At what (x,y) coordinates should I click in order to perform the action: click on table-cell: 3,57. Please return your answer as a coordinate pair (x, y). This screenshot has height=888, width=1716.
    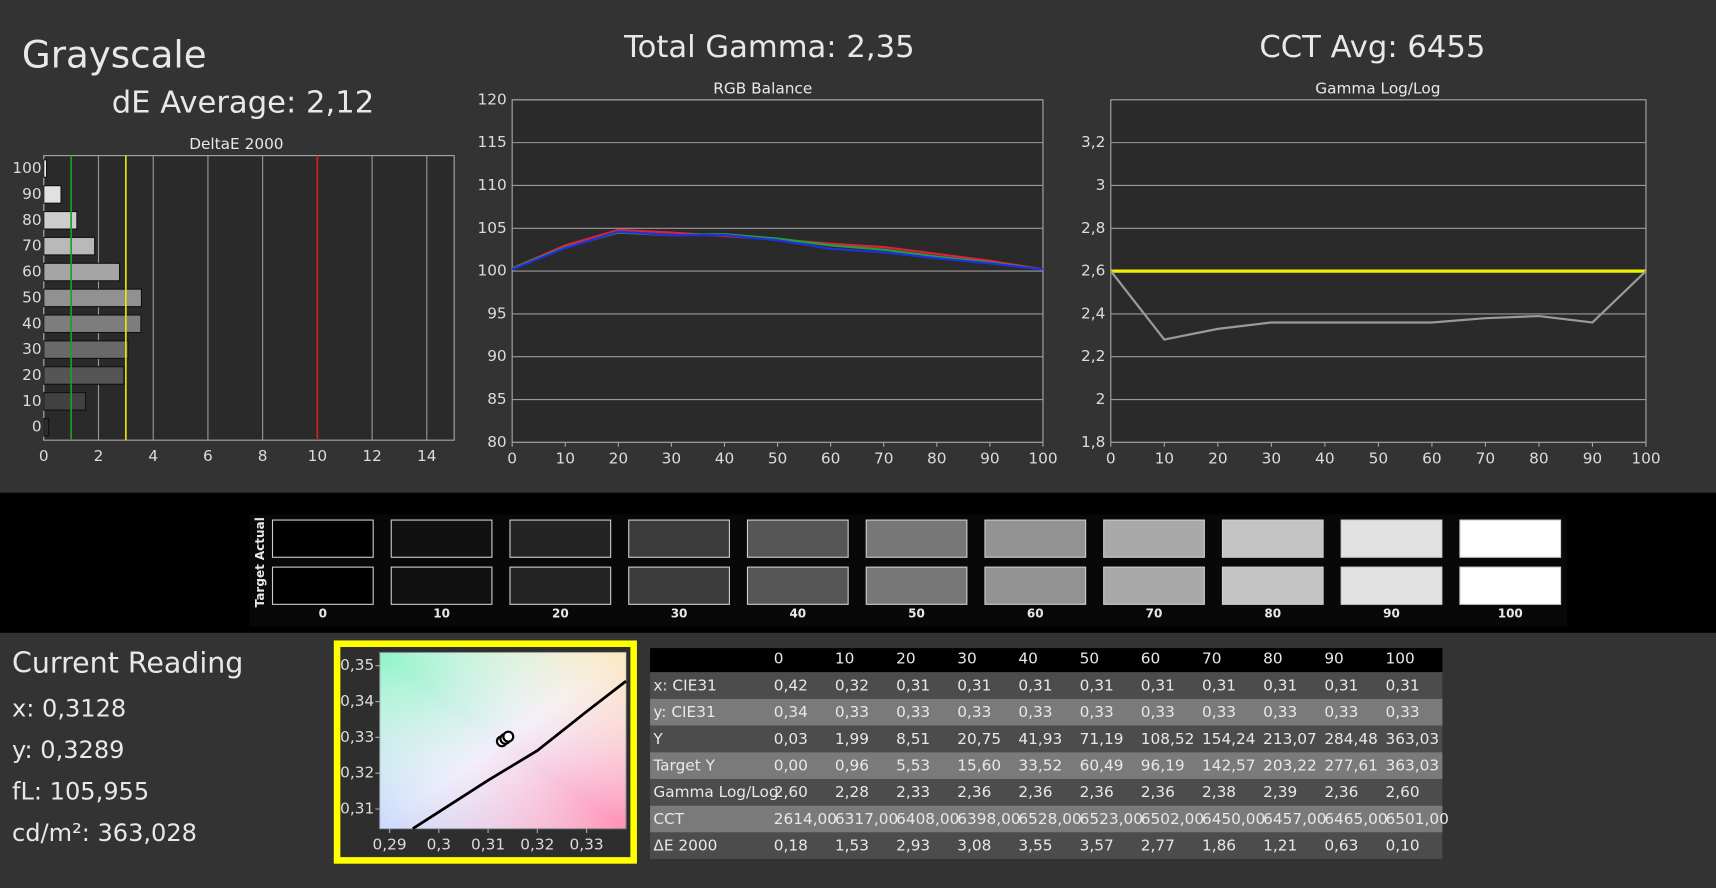
    Looking at the image, I should click on (1097, 846).